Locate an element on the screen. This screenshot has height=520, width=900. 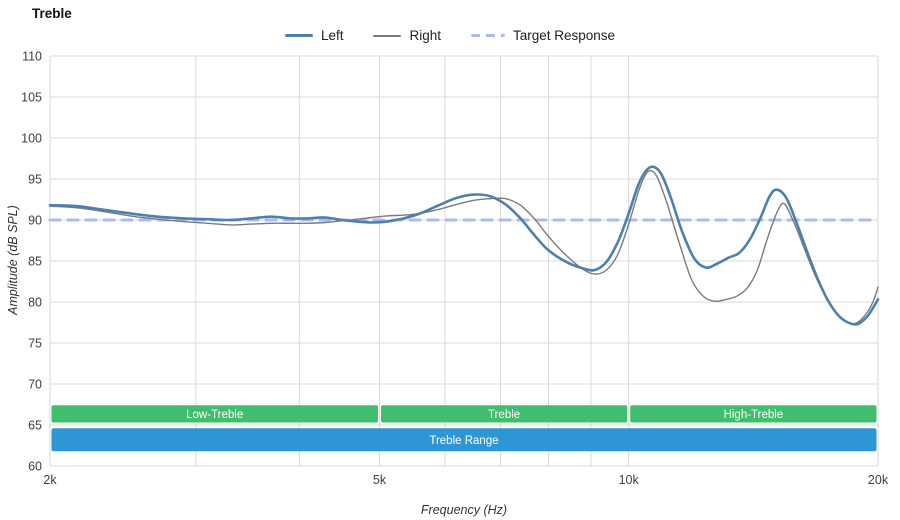
band-label-treble-range: Treble Range is located at coordinates (463, 441).